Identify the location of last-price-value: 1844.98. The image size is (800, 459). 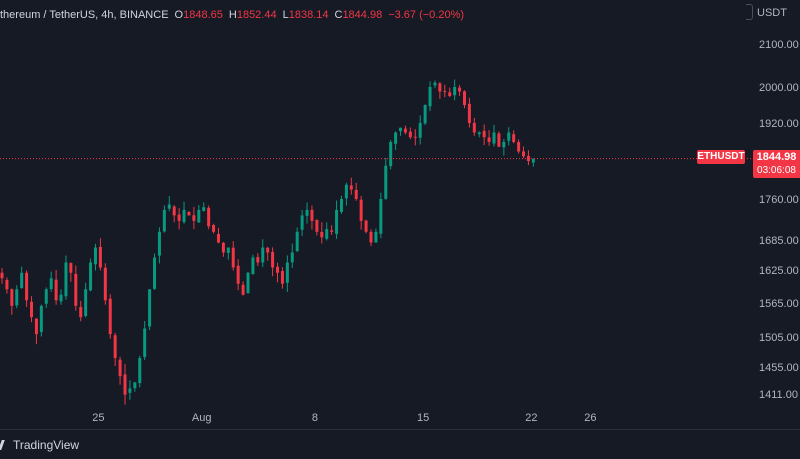
(776, 157).